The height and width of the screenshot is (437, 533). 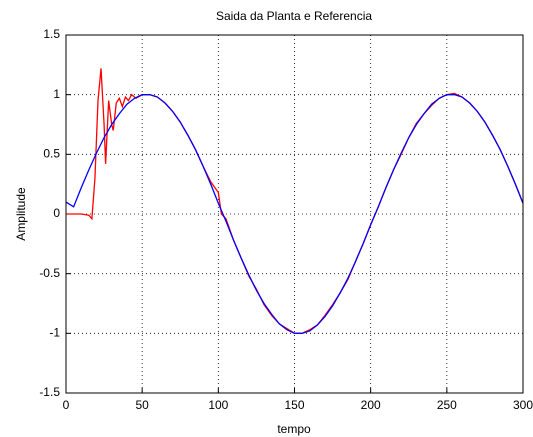 I want to click on y-tick-label: -0.5, so click(x=49, y=273).